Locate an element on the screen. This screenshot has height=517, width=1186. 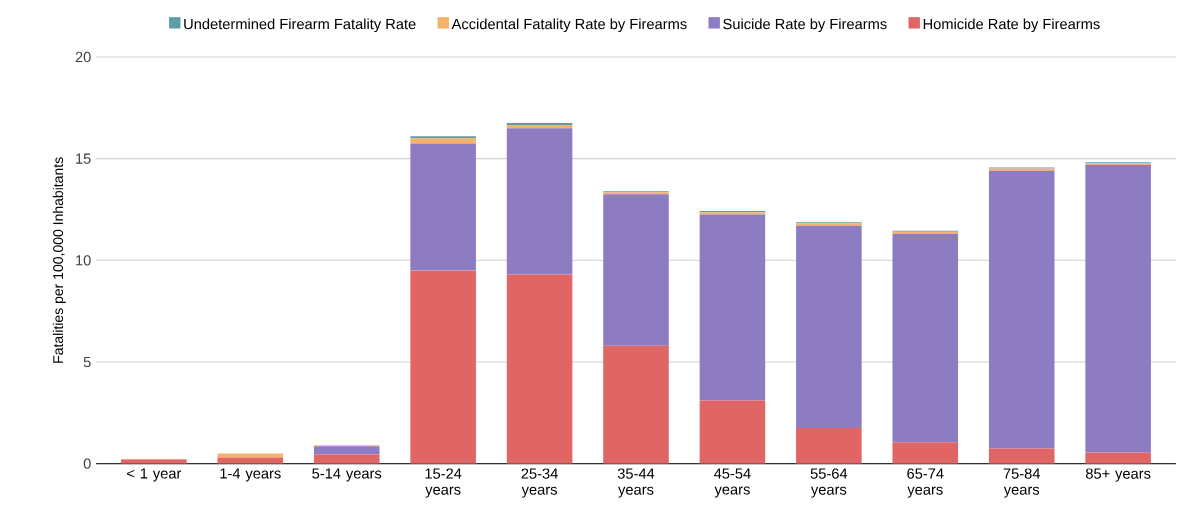
y-tick-label: 15 is located at coordinates (83, 158).